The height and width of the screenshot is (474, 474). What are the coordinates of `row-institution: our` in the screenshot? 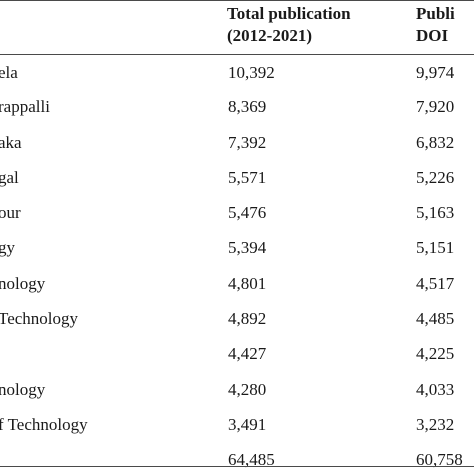 It's located at (10, 212).